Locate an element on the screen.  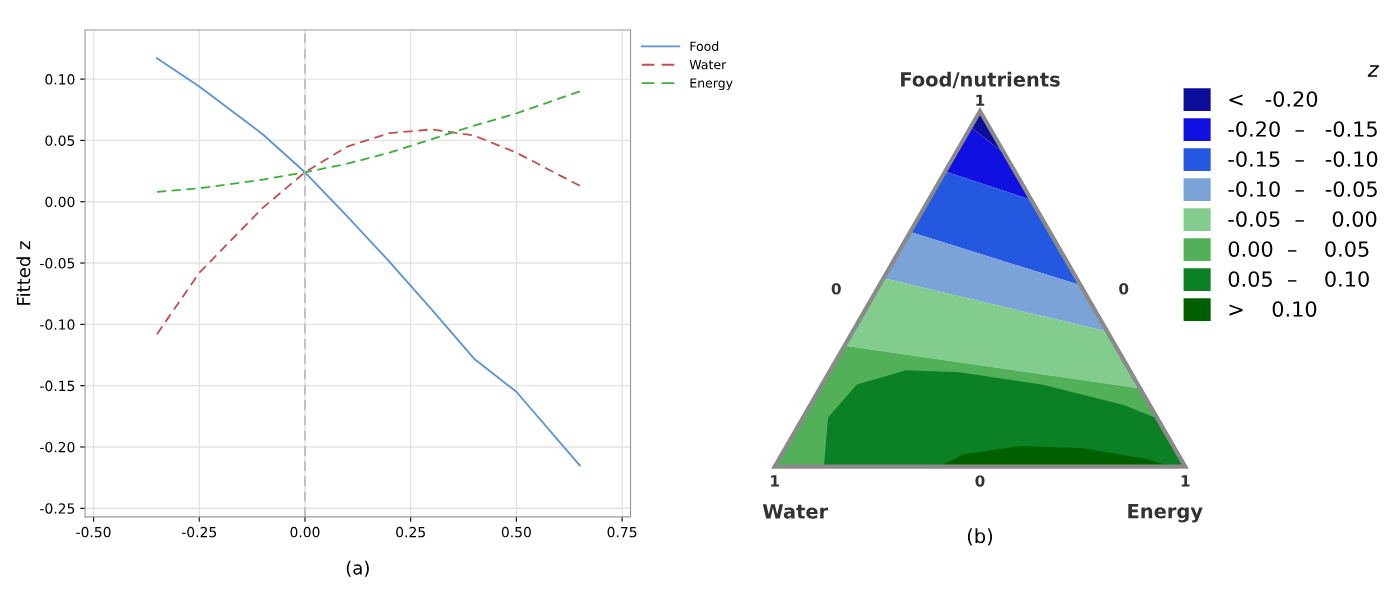
category-label: -0.15 – -0.10 is located at coordinates (1303, 159).